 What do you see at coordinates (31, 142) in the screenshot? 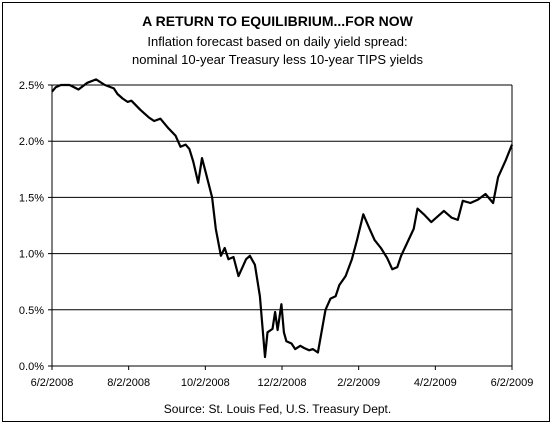
I see `y-tick-label: 2.0%` at bounding box center [31, 142].